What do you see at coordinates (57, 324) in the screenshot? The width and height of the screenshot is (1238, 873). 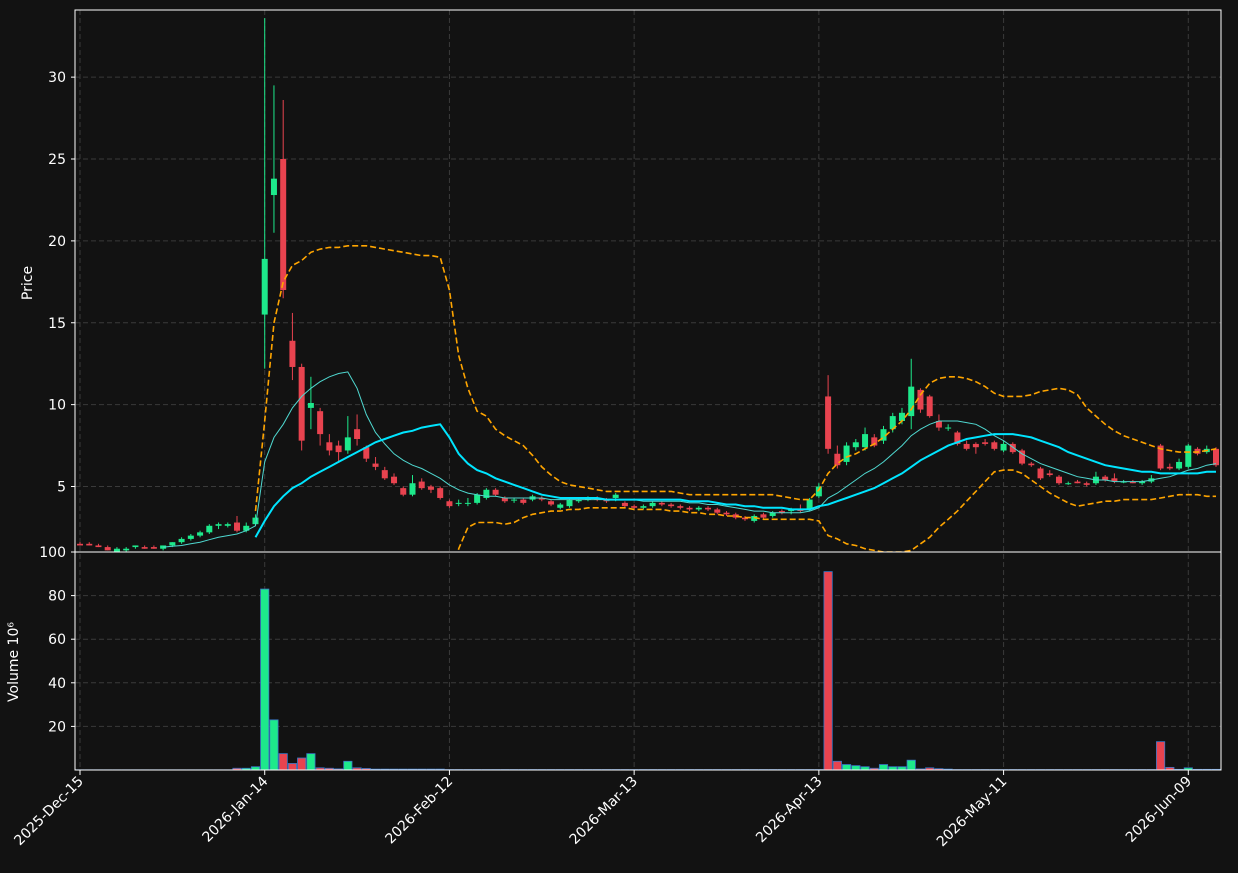 I see `y-tick-label: 15` at bounding box center [57, 324].